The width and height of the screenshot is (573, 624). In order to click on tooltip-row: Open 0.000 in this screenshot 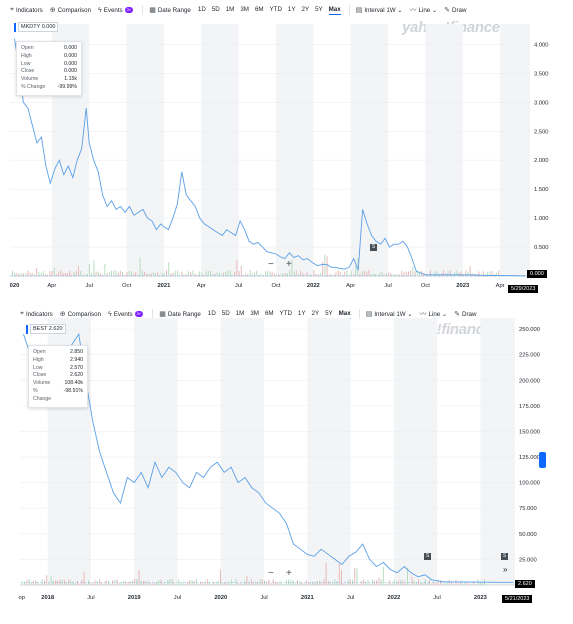, I will do `click(49, 49)`.